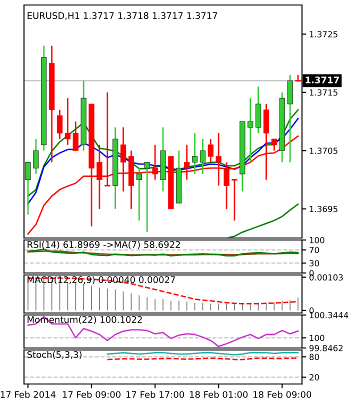 The height and width of the screenshot is (400, 350). What do you see at coordinates (54, 355) in the screenshot?
I see `chart-title: Stoch(5,3,3)` at bounding box center [54, 355].